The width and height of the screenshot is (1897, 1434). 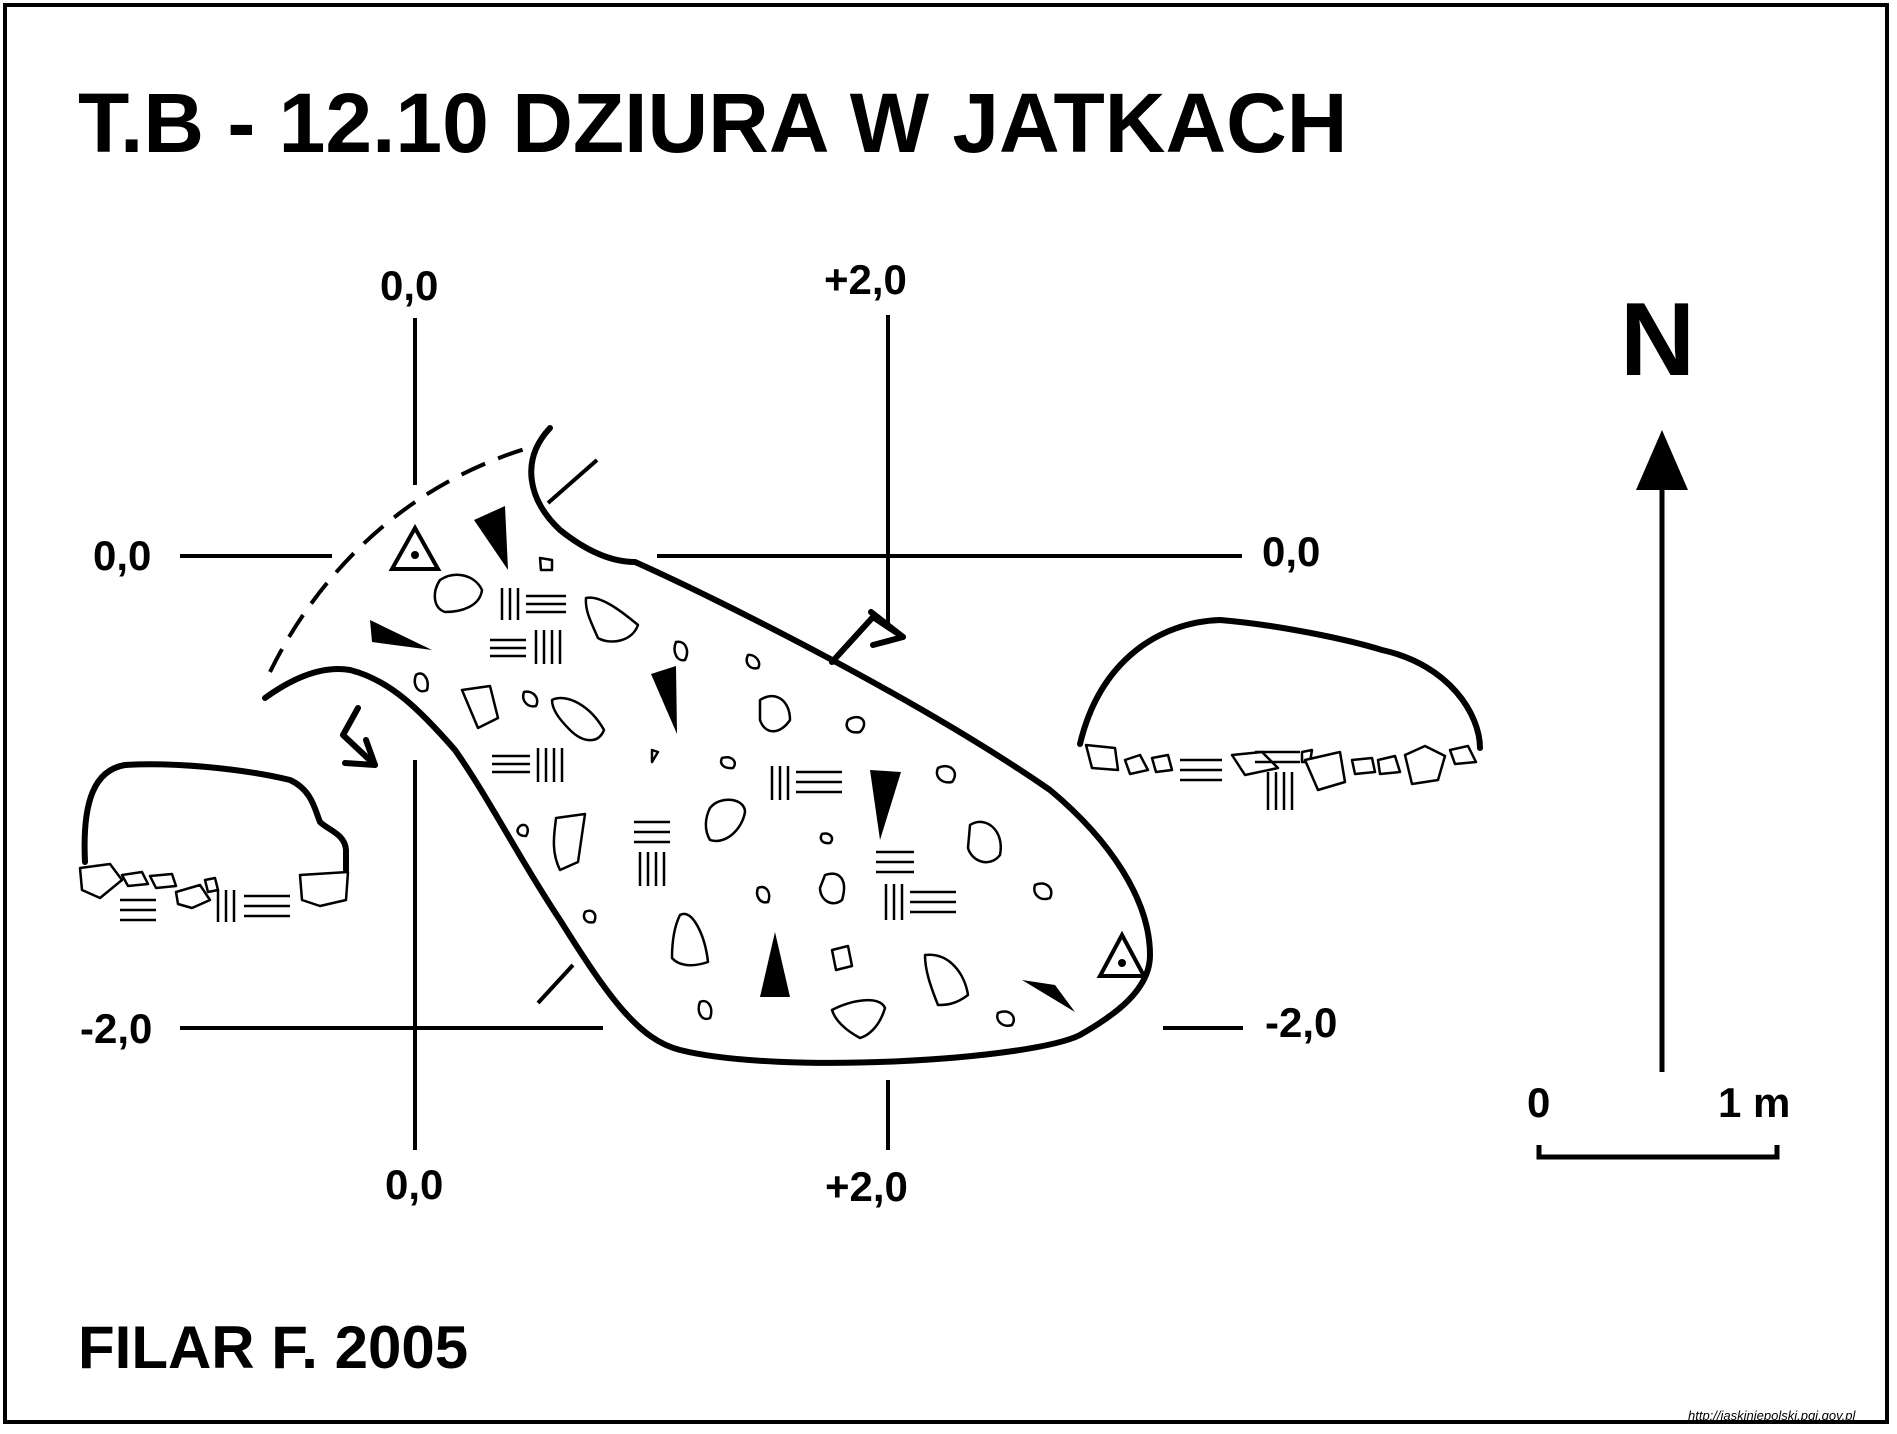 What do you see at coordinates (1538, 1102) in the screenshot?
I see `scale-label-zero: 0` at bounding box center [1538, 1102].